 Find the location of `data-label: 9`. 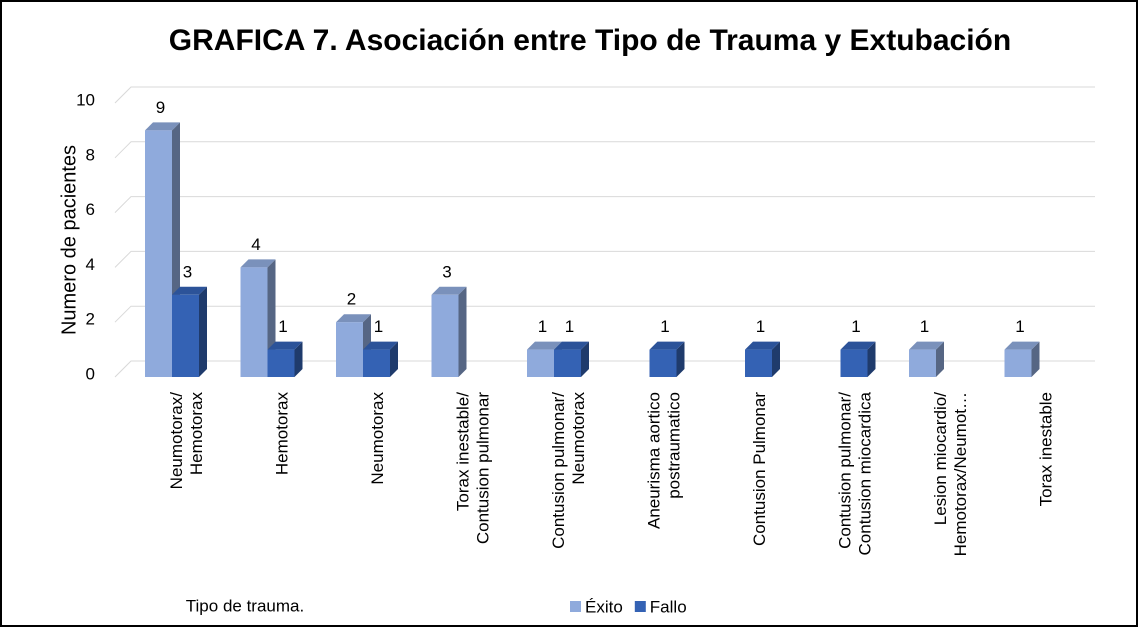

data-label: 9 is located at coordinates (160, 107).